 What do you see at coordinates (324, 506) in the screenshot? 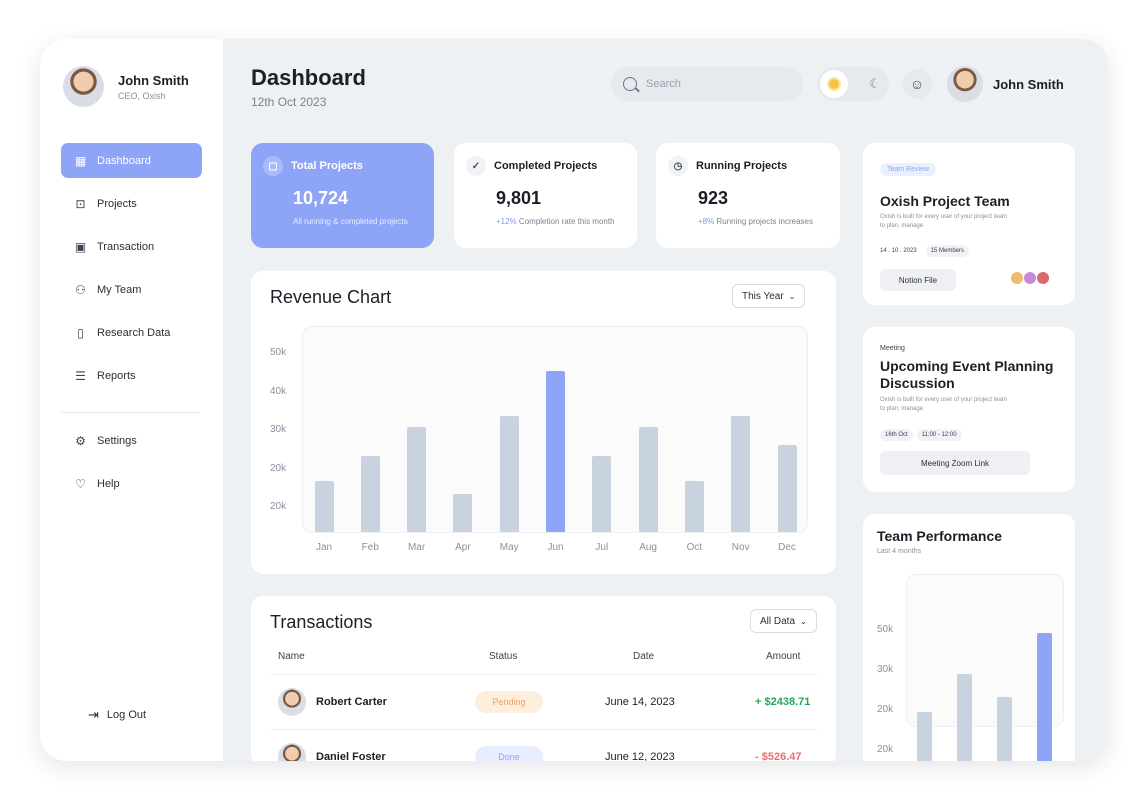
I see `revenue-bar-jan` at bounding box center [324, 506].